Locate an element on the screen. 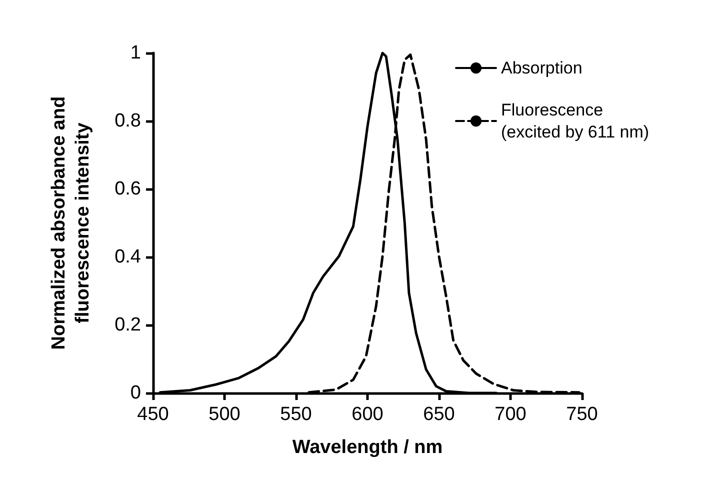  x-tick-label: 600 is located at coordinates (368, 414).